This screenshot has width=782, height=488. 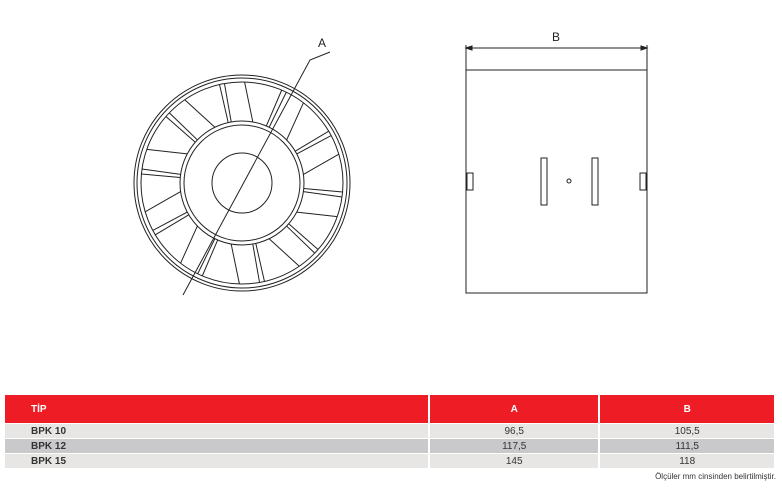 I want to click on header-tip: TİP, so click(x=216, y=409).